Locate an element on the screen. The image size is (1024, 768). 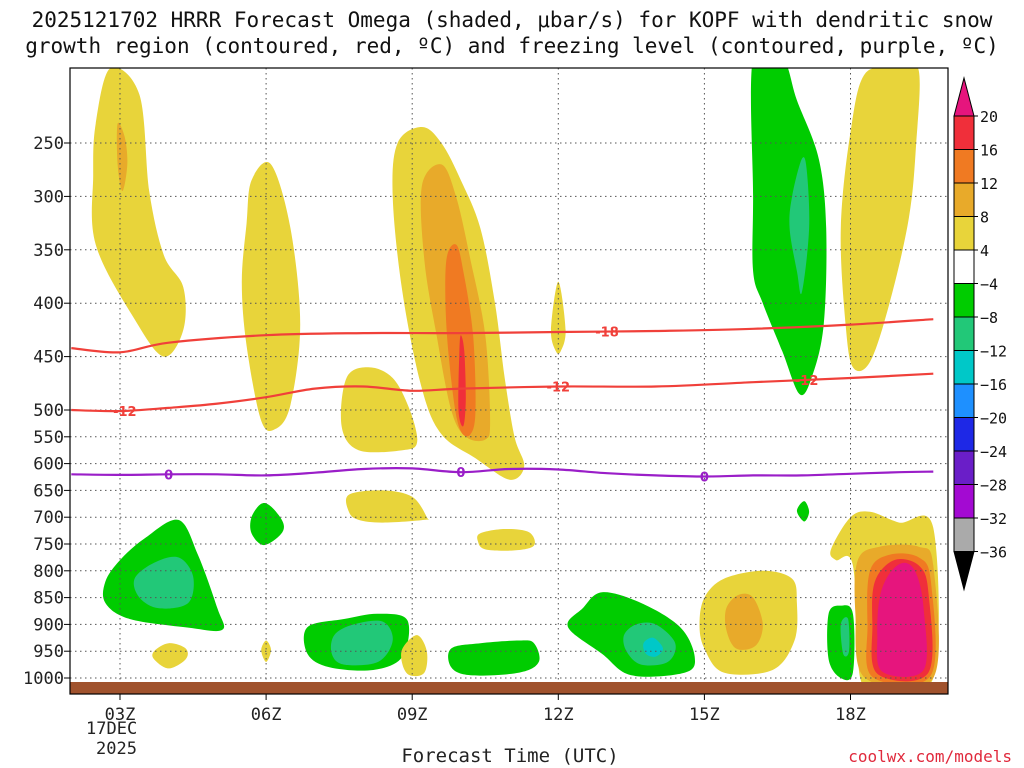
contour-label-dgz_-12-0: -12 is located at coordinates (125, 412).